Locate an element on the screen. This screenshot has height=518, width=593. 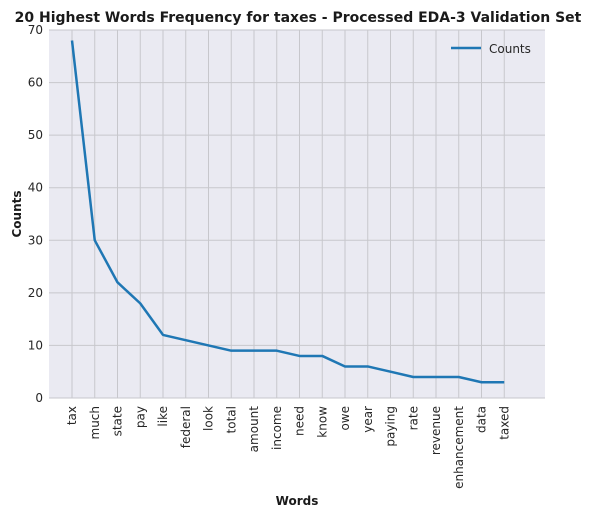
legend-label: Counts is located at coordinates (510, 49).